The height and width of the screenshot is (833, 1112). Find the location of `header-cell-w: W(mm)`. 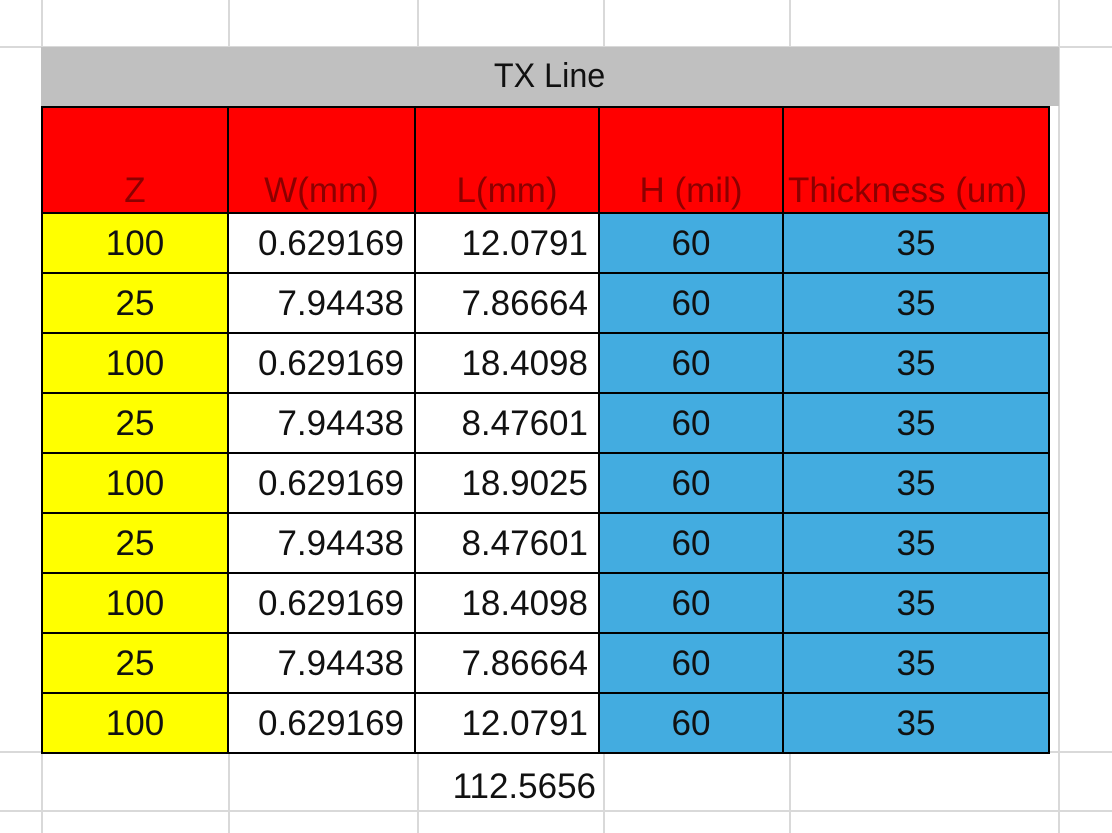

header-cell-w: W(mm) is located at coordinates (321, 160).